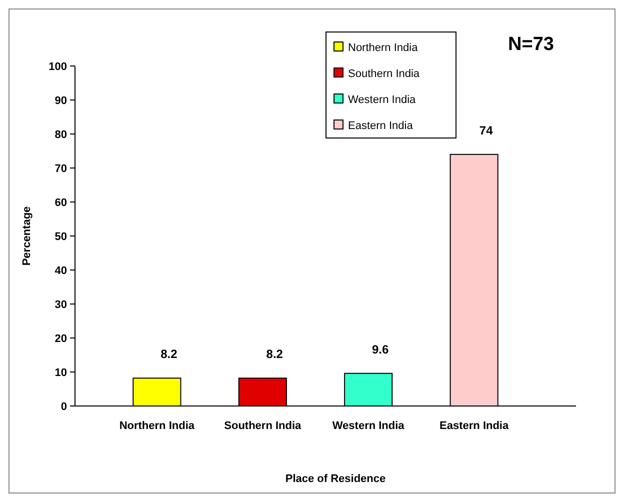  What do you see at coordinates (60, 169) in the screenshot?
I see `y-tick-label: 70` at bounding box center [60, 169].